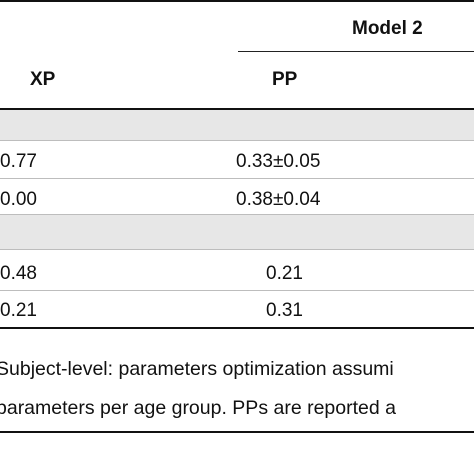  What do you see at coordinates (237, 432) in the screenshot?
I see `caption-bottom-rule` at bounding box center [237, 432].